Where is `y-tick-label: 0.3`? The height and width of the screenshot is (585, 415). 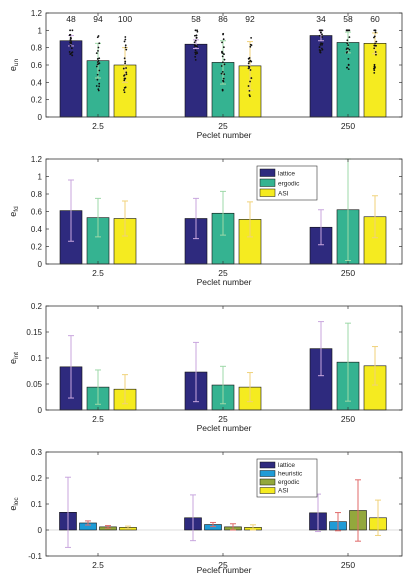
y-tick-label: 0.3 is located at coordinates (37, 452).